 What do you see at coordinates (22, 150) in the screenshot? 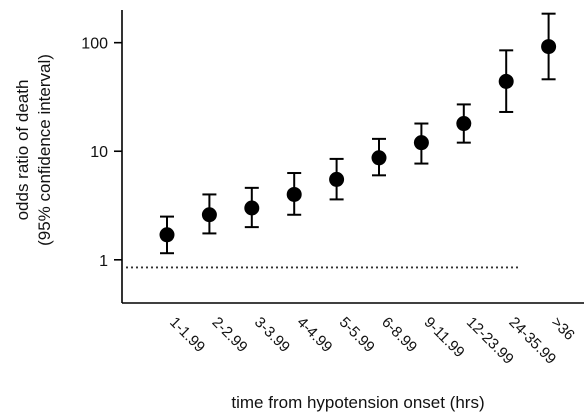
I see `y-axis-title-line: odds ratio of death` at bounding box center [22, 150].